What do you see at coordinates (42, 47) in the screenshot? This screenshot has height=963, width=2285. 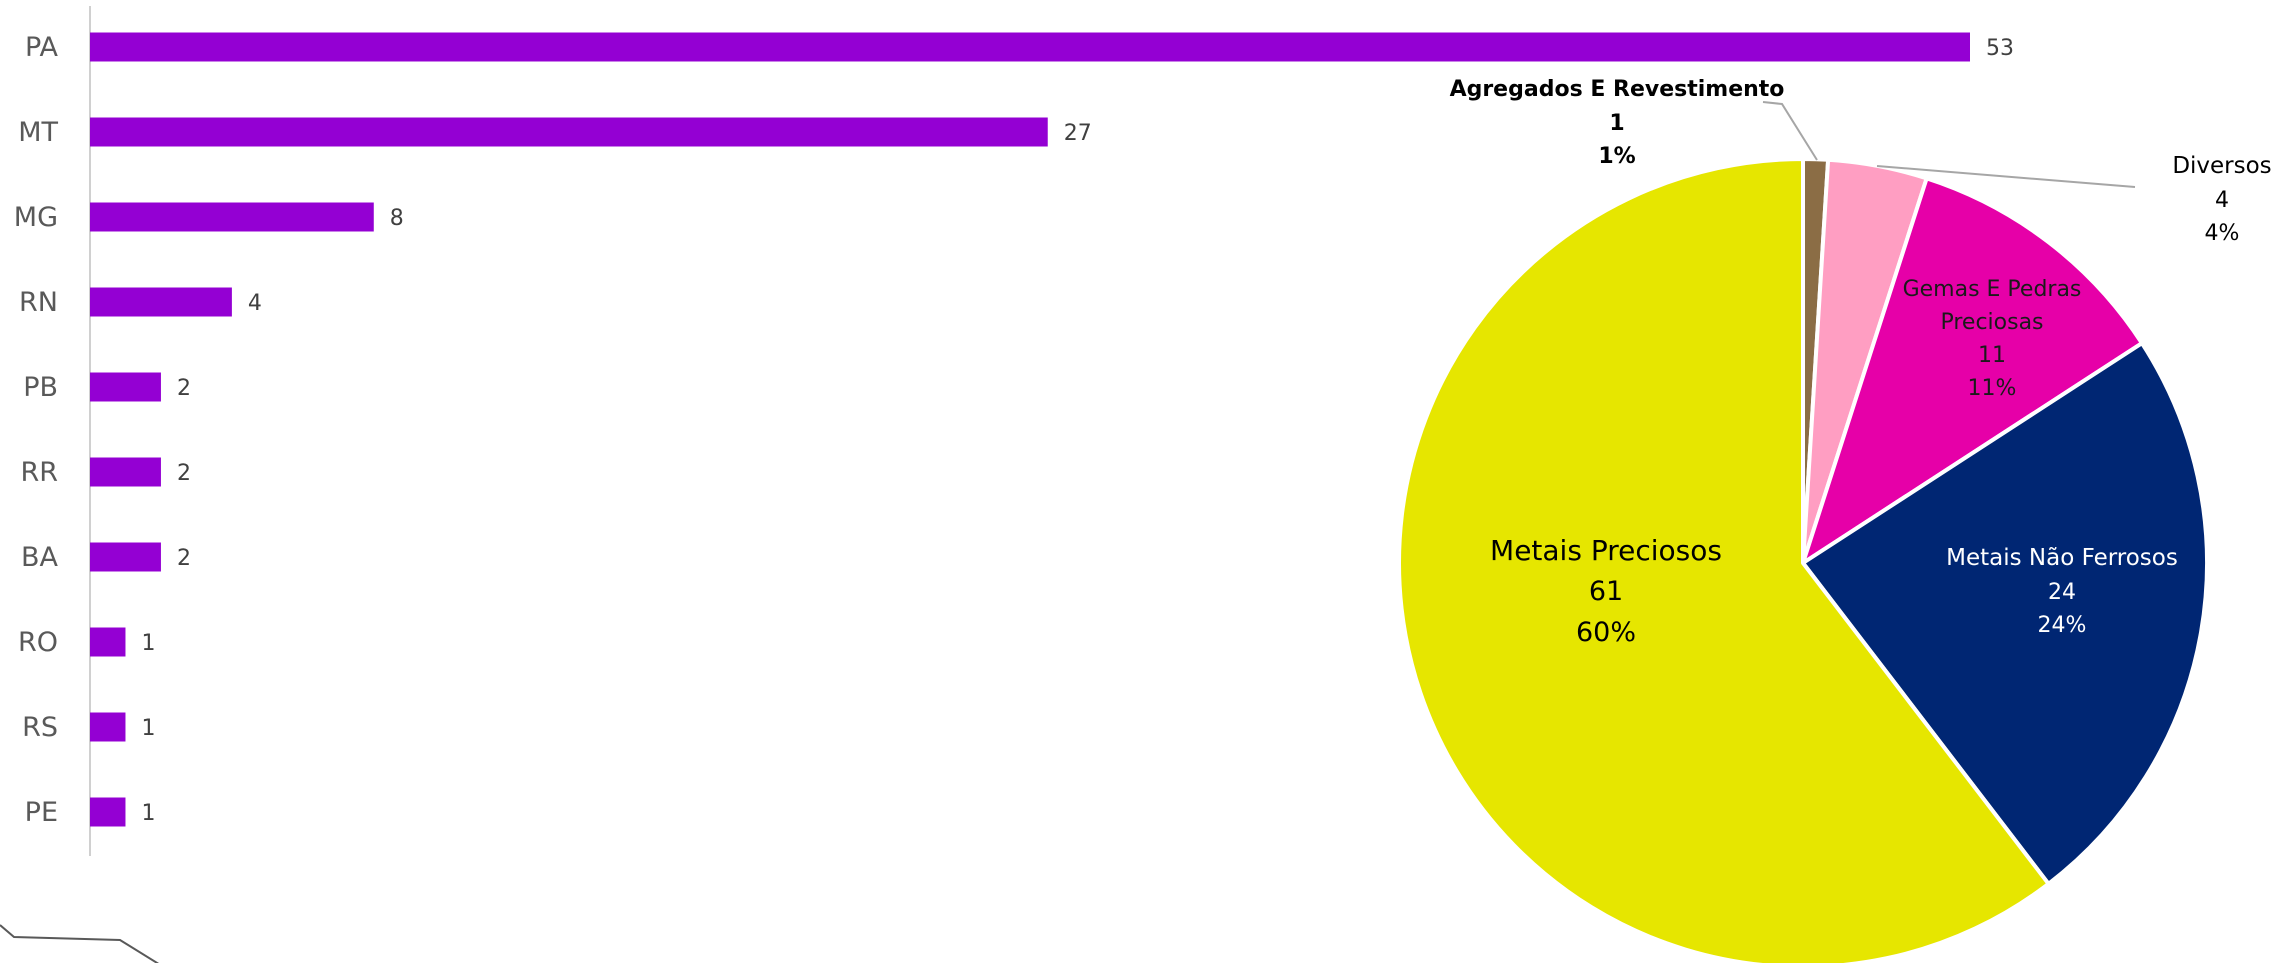 I see `bar-category-label: PA` at bounding box center [42, 47].